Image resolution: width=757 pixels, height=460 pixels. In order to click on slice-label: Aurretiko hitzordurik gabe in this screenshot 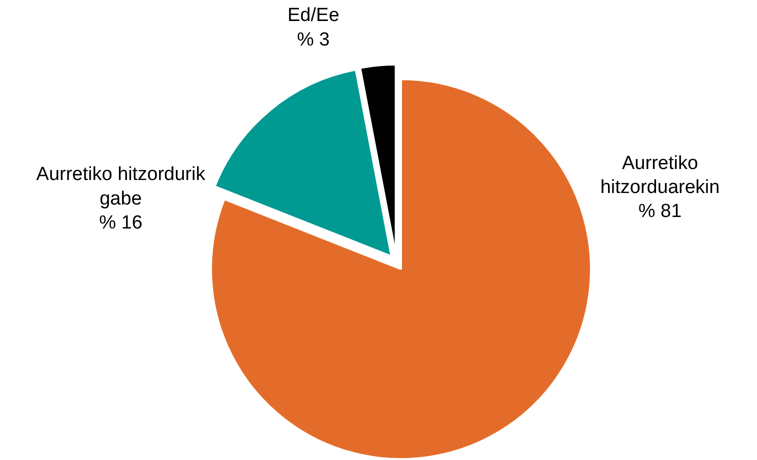, I will do `click(121, 187)`.